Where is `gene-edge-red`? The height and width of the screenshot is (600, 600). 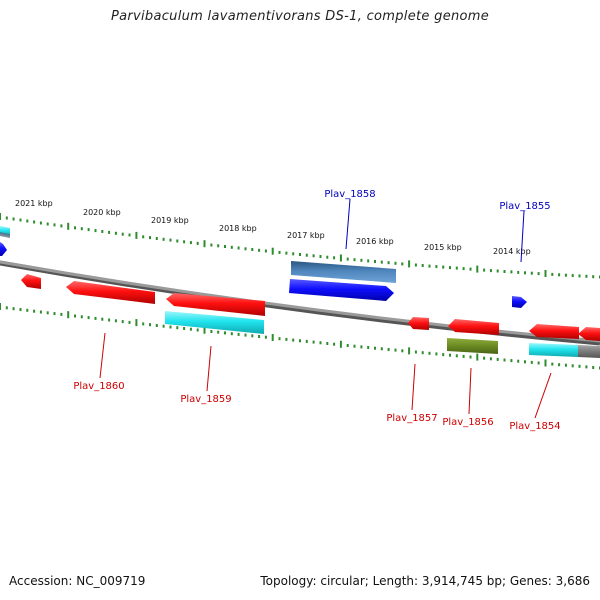 gene-edge-red is located at coordinates (589, 334).